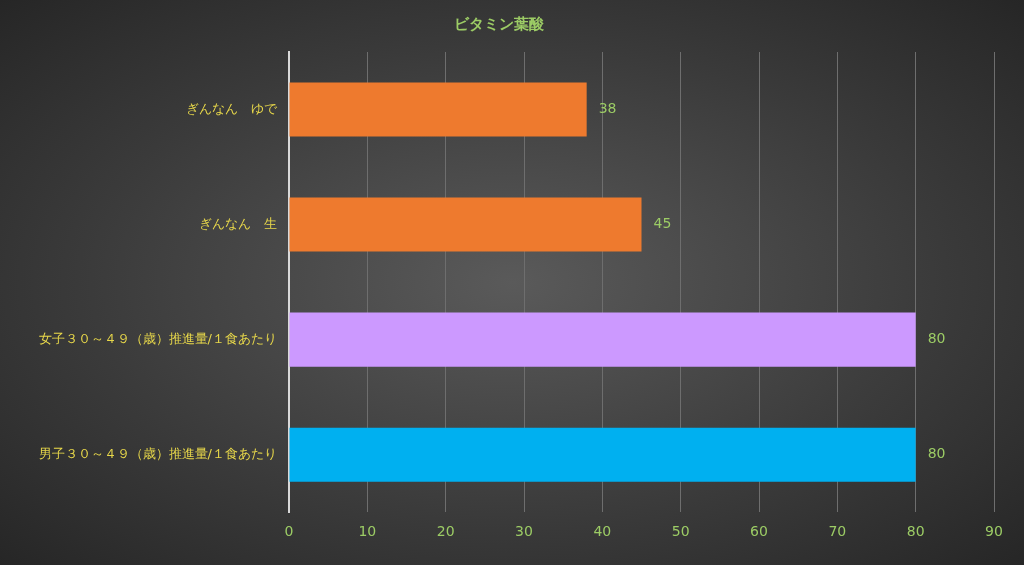 Image resolution: width=1024 pixels, height=565 pixels. What do you see at coordinates (915, 531) in the screenshot?
I see `x-tick-label: 80` at bounding box center [915, 531].